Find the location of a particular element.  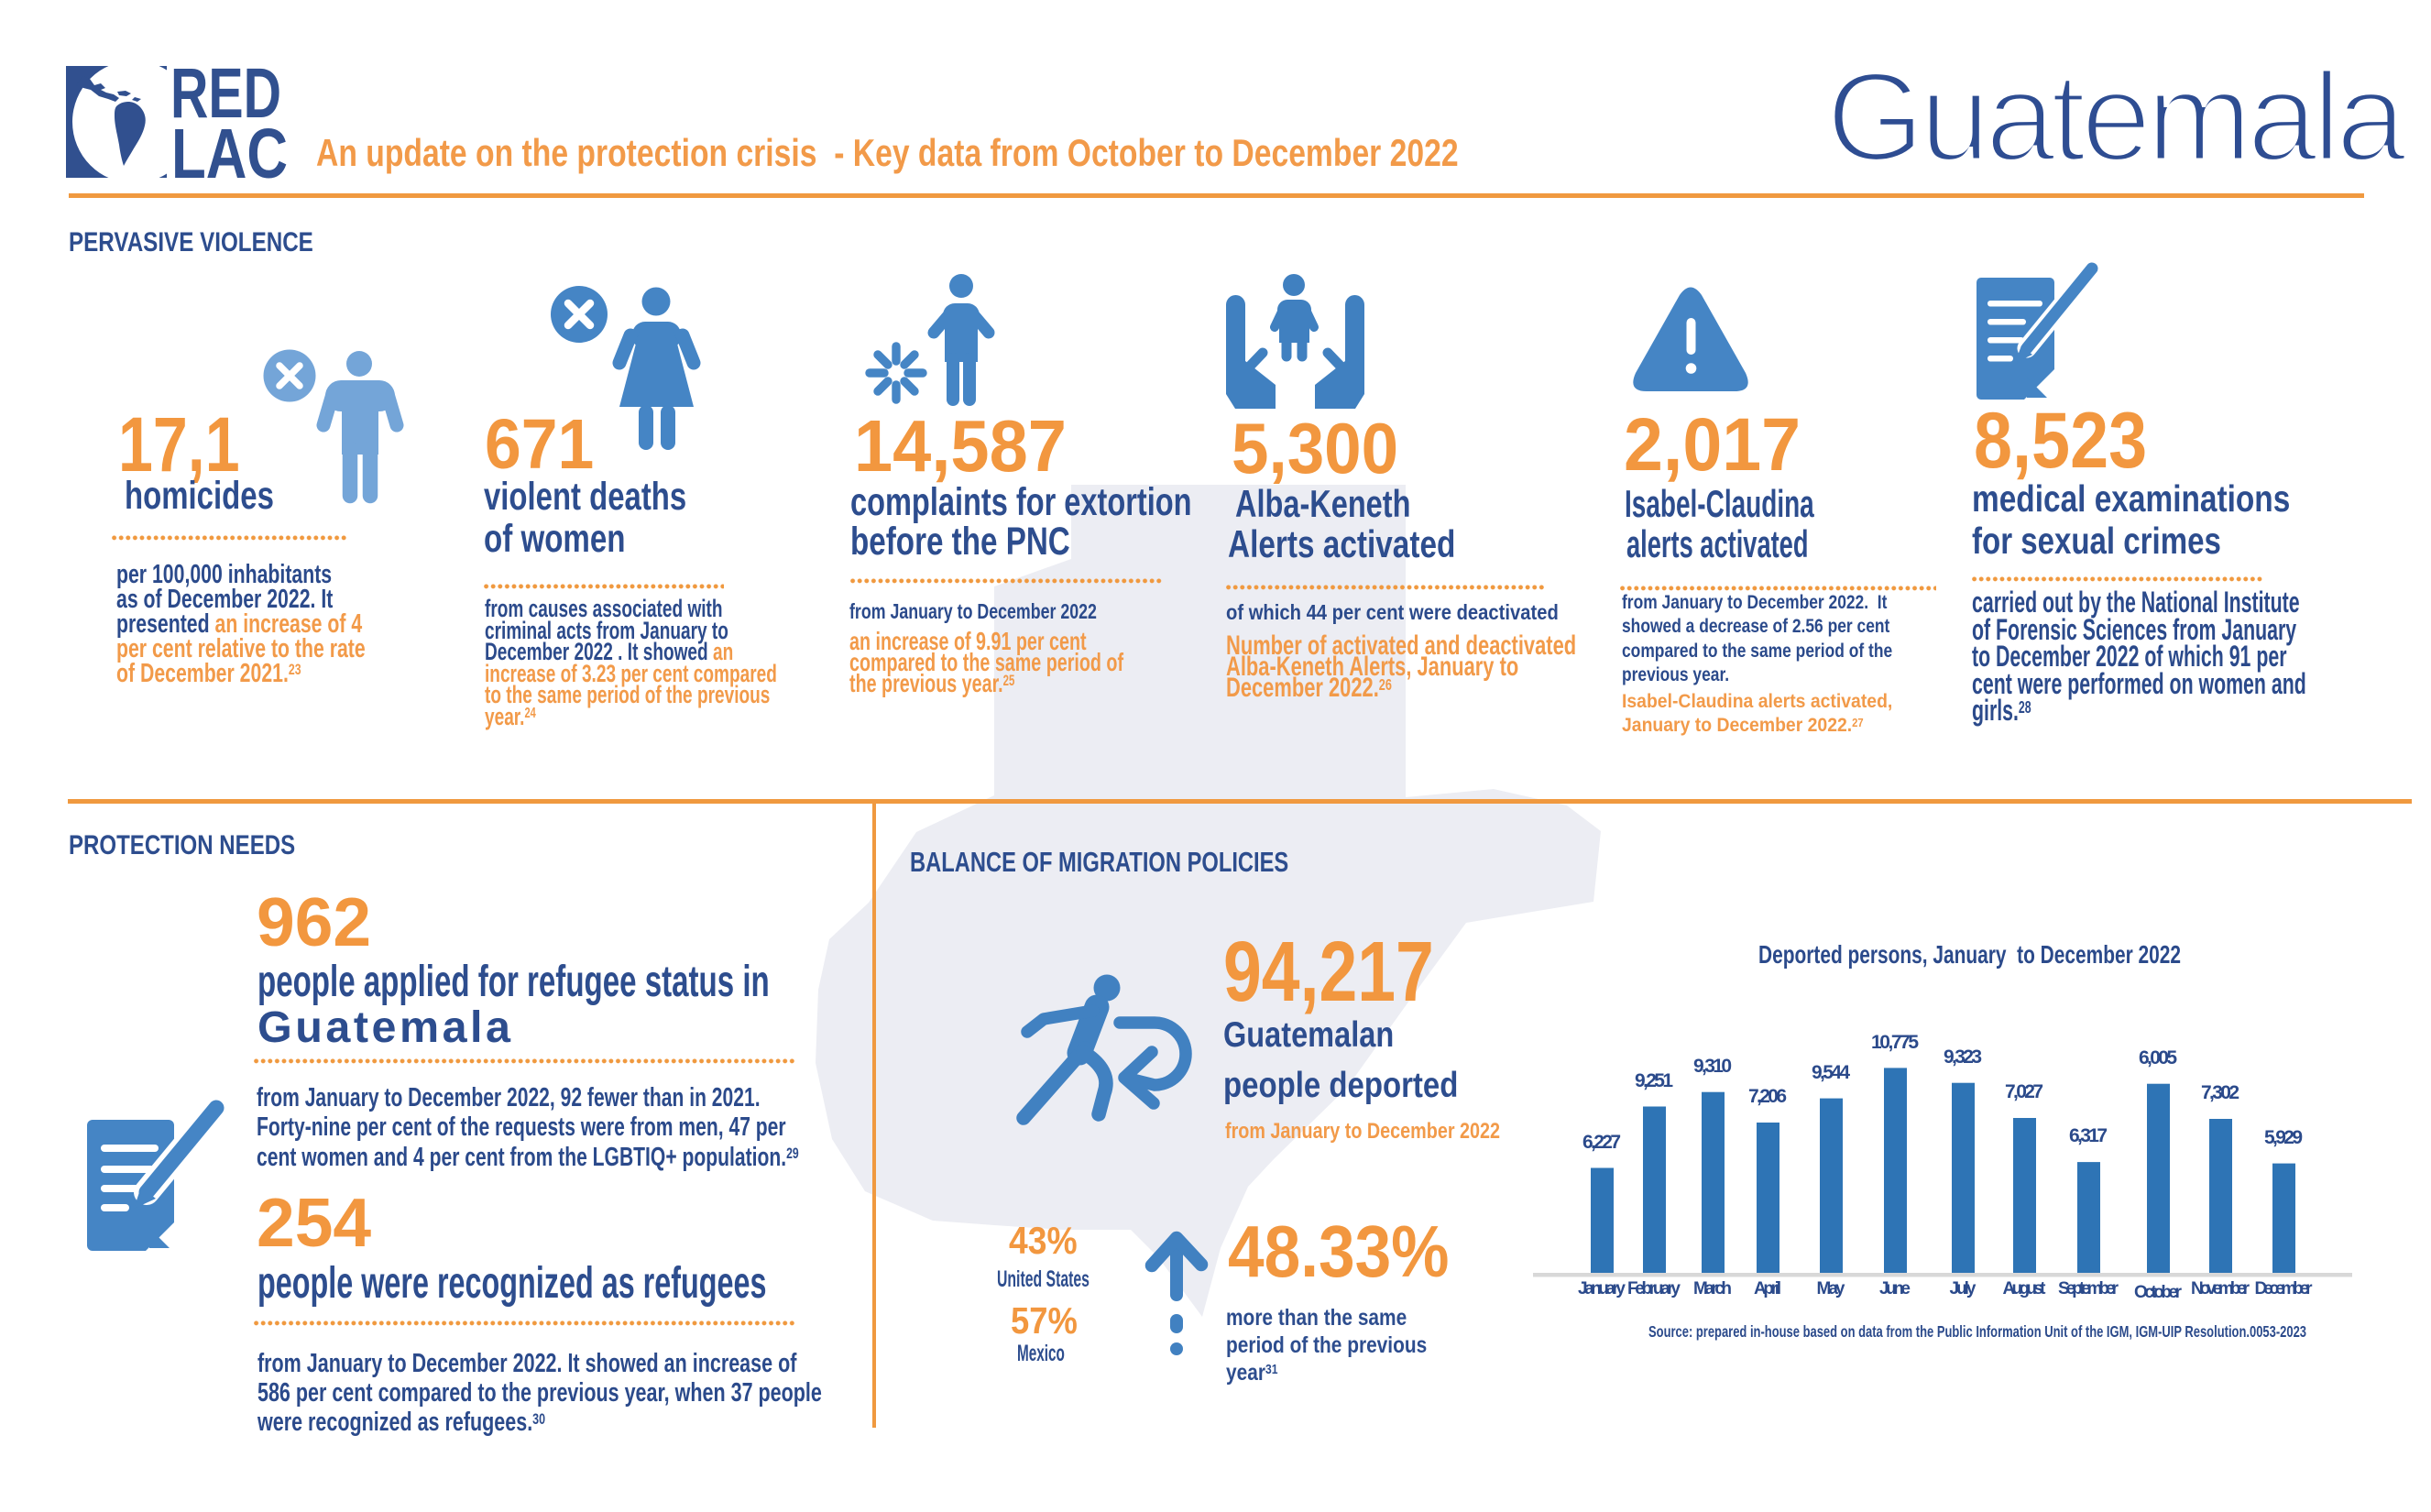

svg-text: August is located at coordinates (2025, 1288).